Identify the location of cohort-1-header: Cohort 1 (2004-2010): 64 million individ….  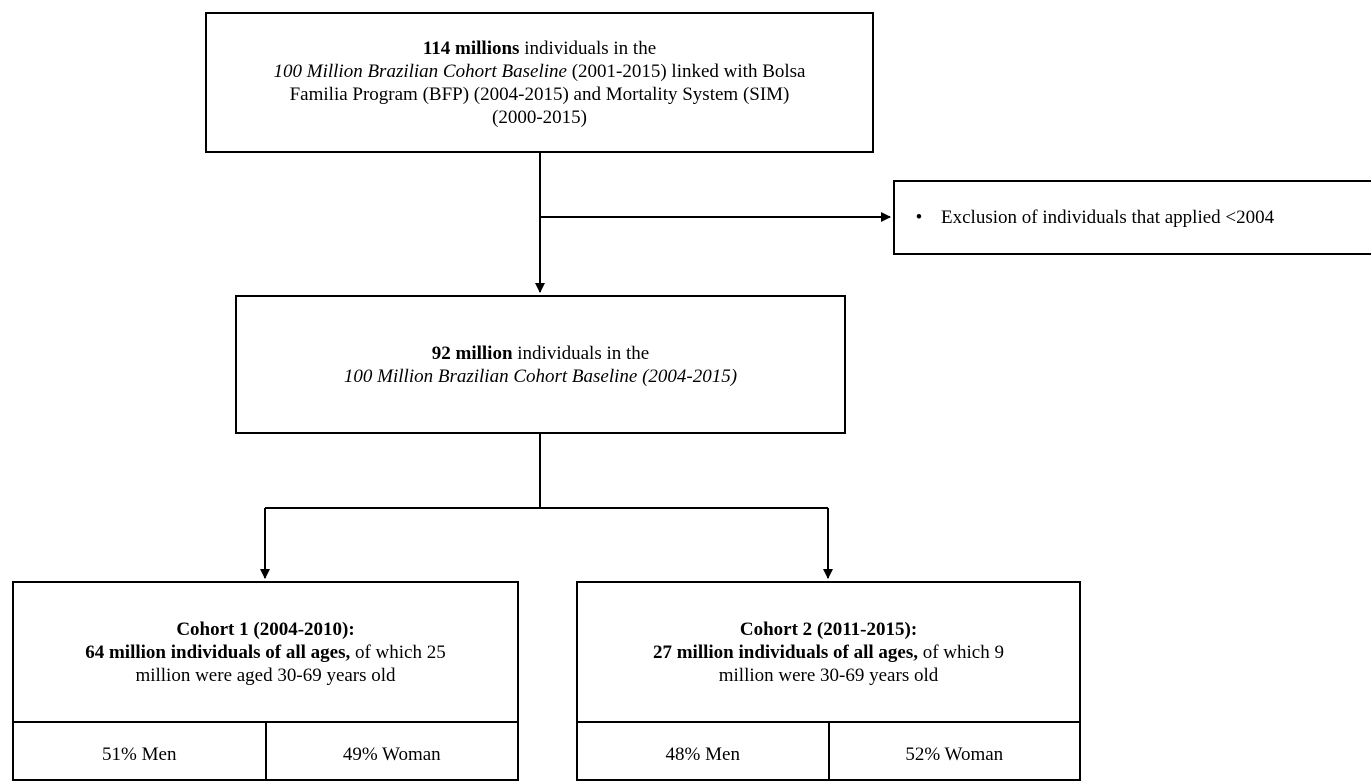
(265, 653).